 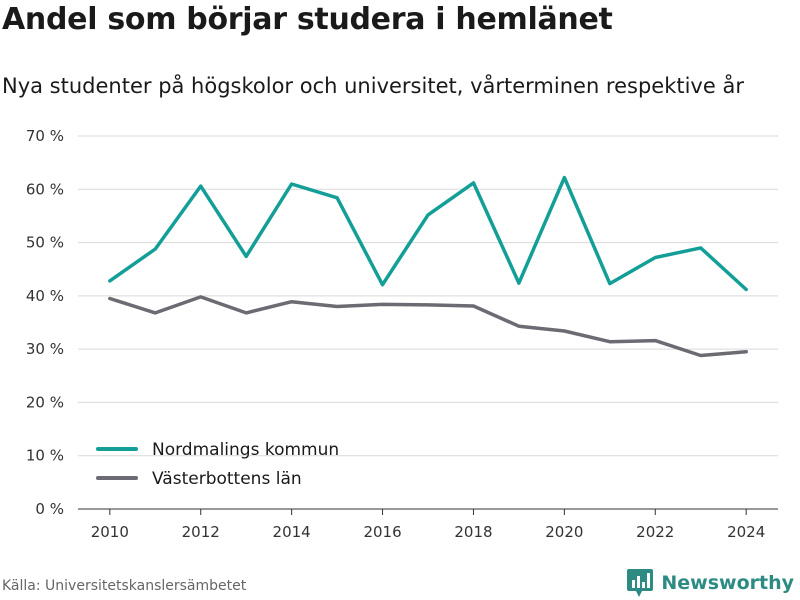 I want to click on x-tick-label: 2024, so click(x=746, y=532).